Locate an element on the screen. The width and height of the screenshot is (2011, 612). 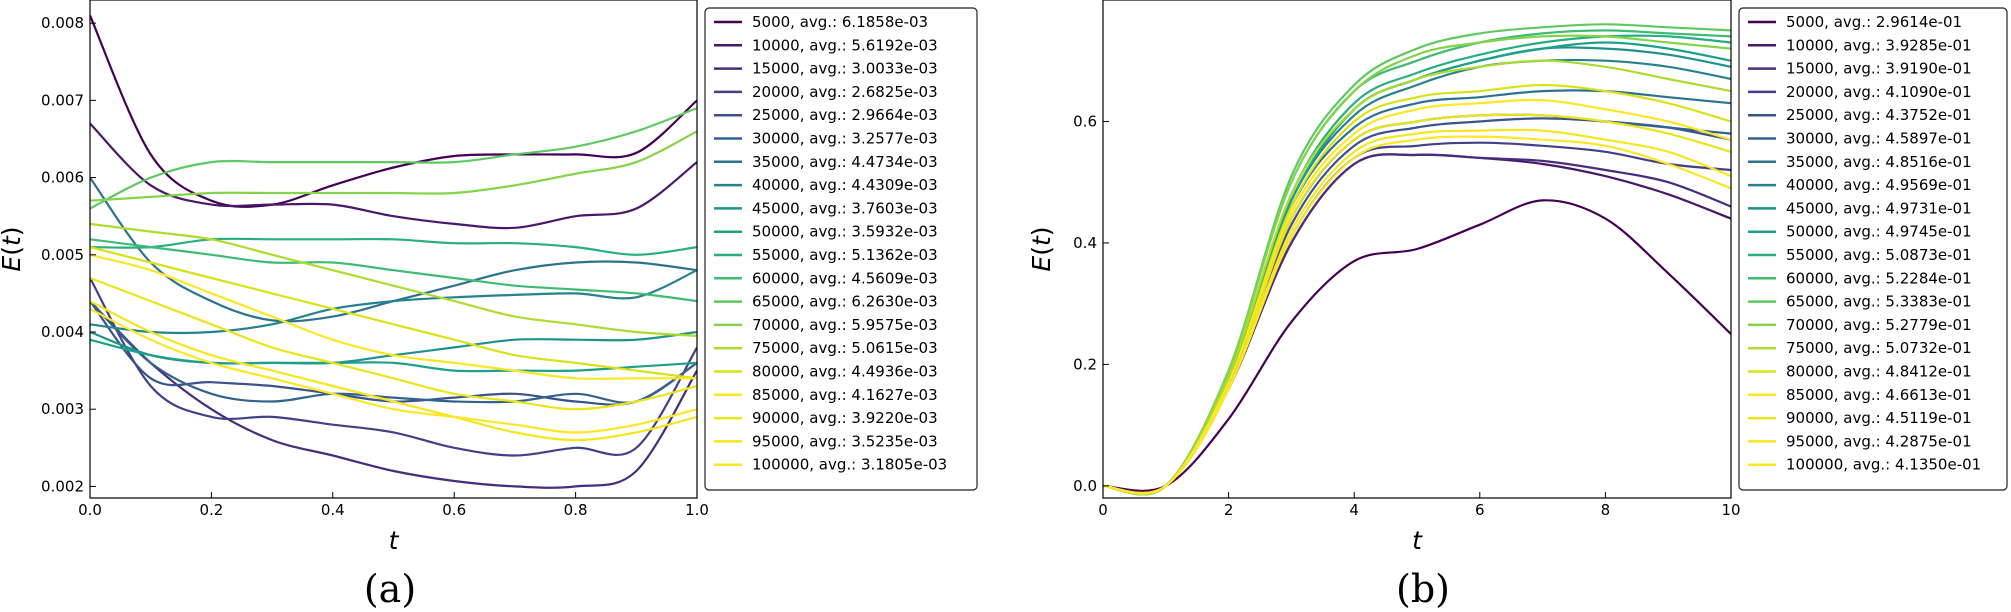
y-tick-label: 0.6 is located at coordinates (1085, 121).